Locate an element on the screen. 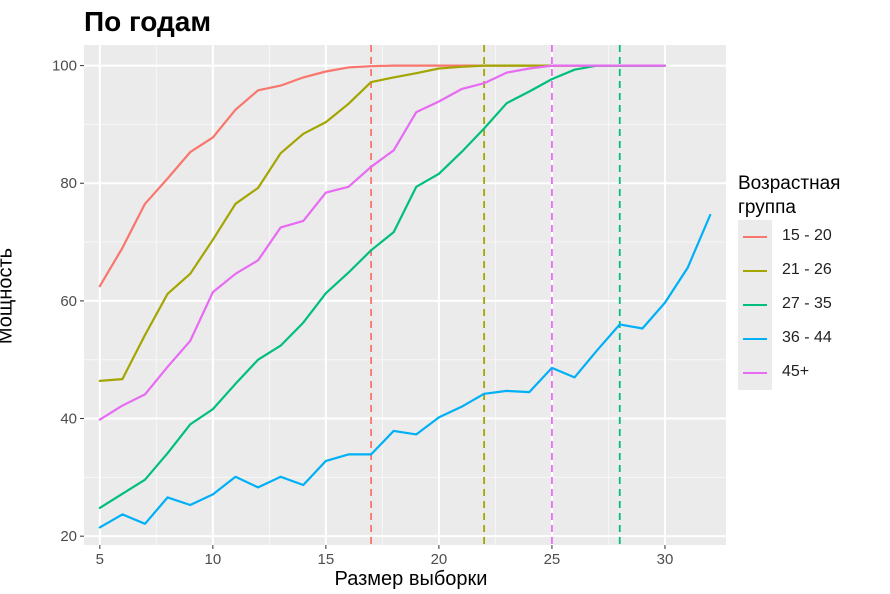 Image resolution: width=890 pixels, height=594 pixels. x-tick-label: 25 is located at coordinates (552, 559).